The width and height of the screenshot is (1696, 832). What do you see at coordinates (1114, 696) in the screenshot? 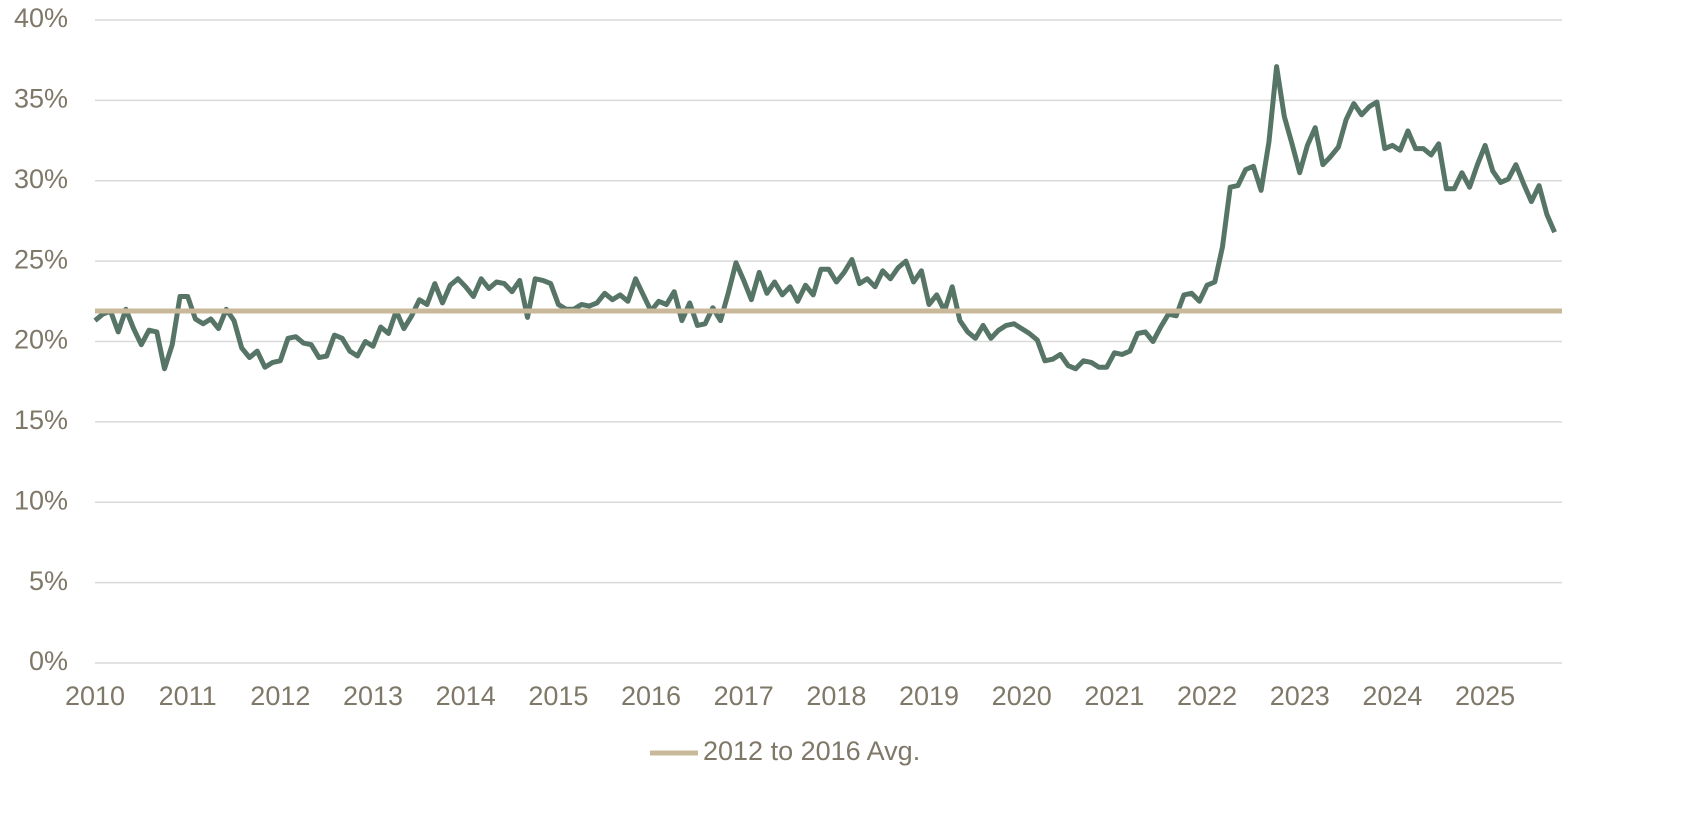
I see `x-tick-label: 2021` at bounding box center [1114, 696].